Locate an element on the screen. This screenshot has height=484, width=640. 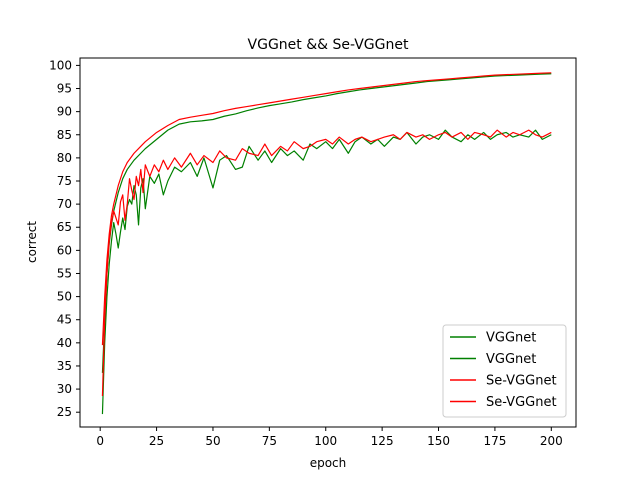
x-tick-label: 75 is located at coordinates (269, 441).